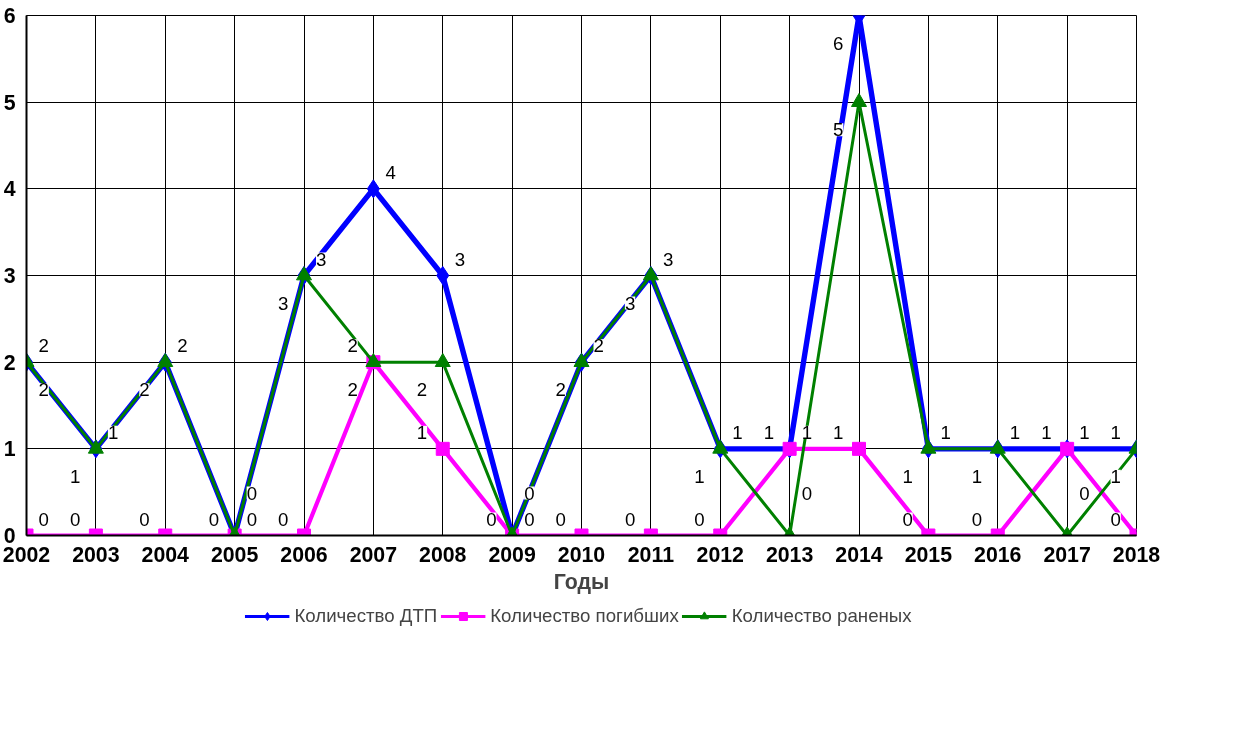  What do you see at coordinates (512, 554) in the screenshot?
I see `x-tick-label: 2009` at bounding box center [512, 554].